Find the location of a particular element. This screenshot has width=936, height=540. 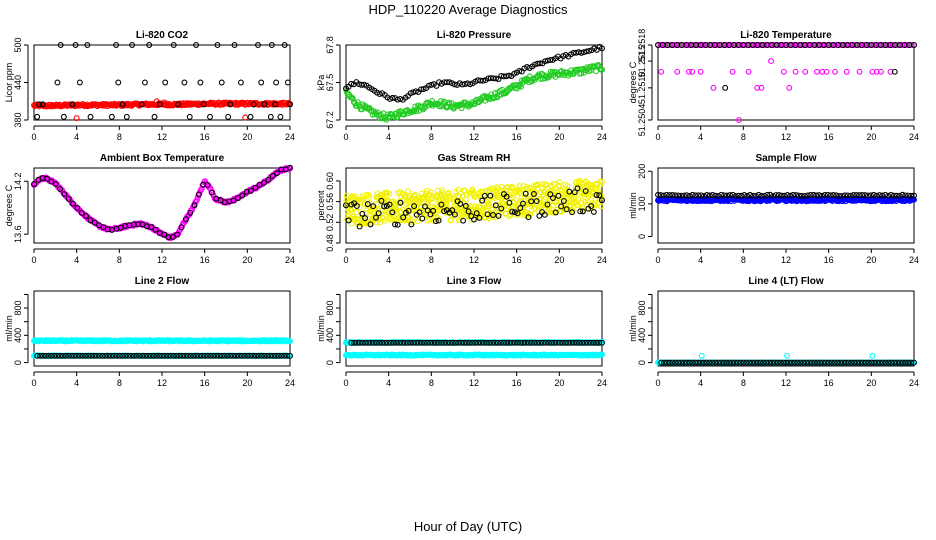

panel-title: Line 4 (LT) Flow is located at coordinates (786, 281).